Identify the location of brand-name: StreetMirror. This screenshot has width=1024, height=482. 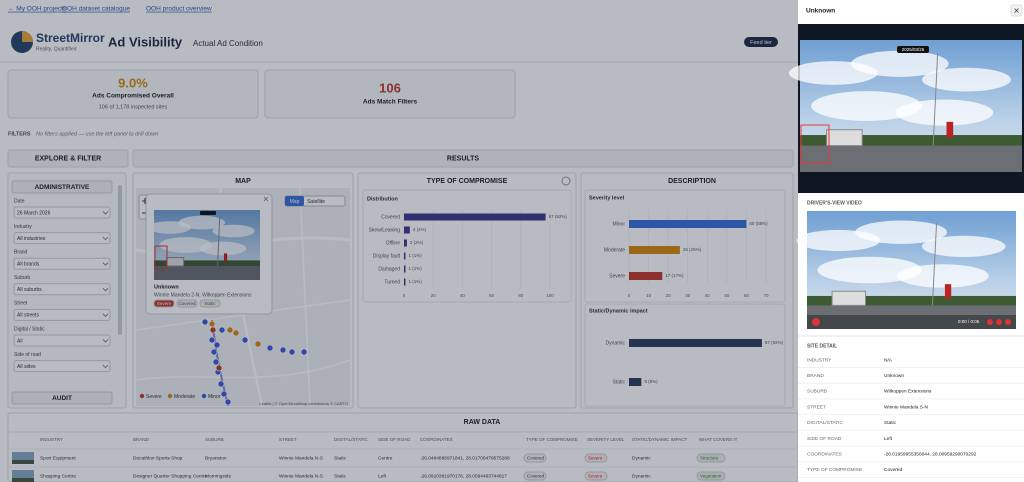
(70, 38).